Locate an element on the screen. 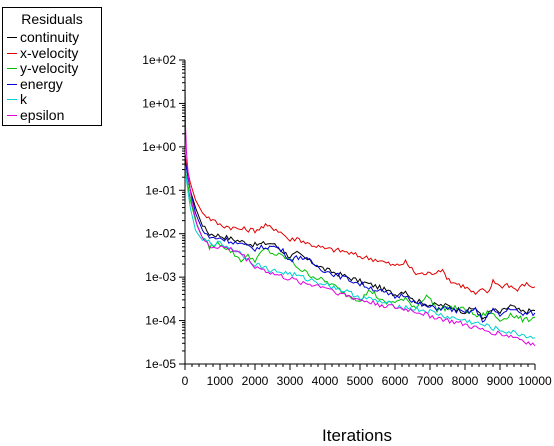 This screenshot has height=446, width=554. legend-label: k is located at coordinates (23, 99).